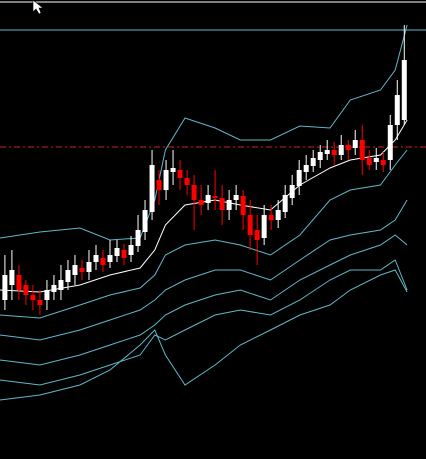  I want to click on mouse-cursor, so click(38, 7).